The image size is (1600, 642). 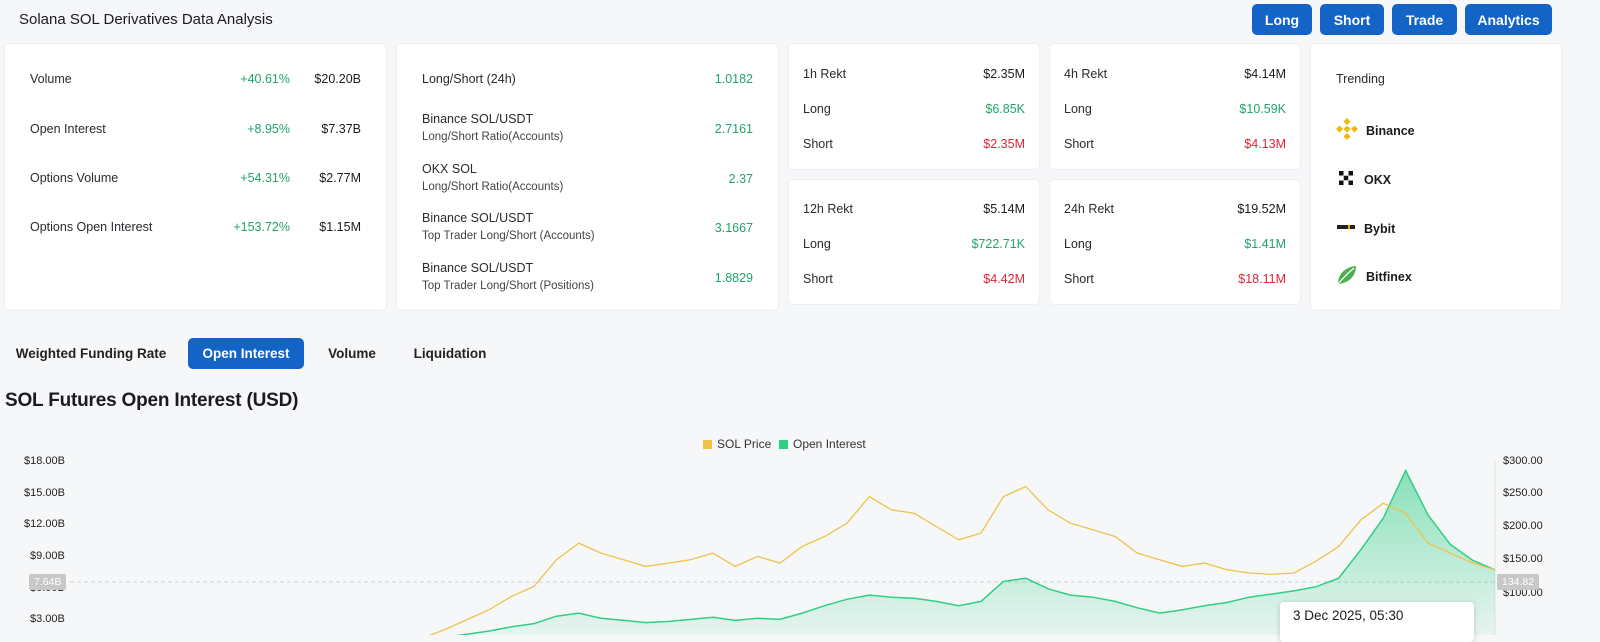 I want to click on summary-change: +153.72%, so click(x=261, y=227).